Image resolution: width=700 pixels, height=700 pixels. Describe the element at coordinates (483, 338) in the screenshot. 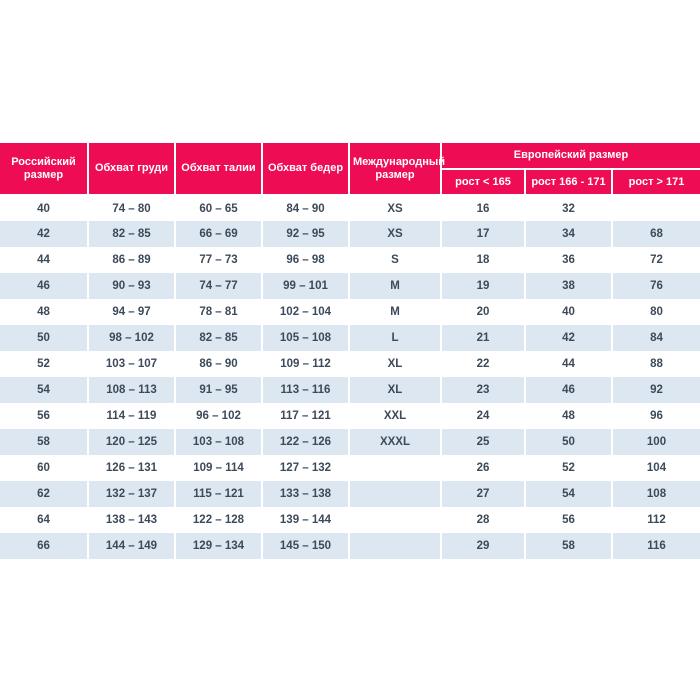

I see `table-cell: 21` at that location.